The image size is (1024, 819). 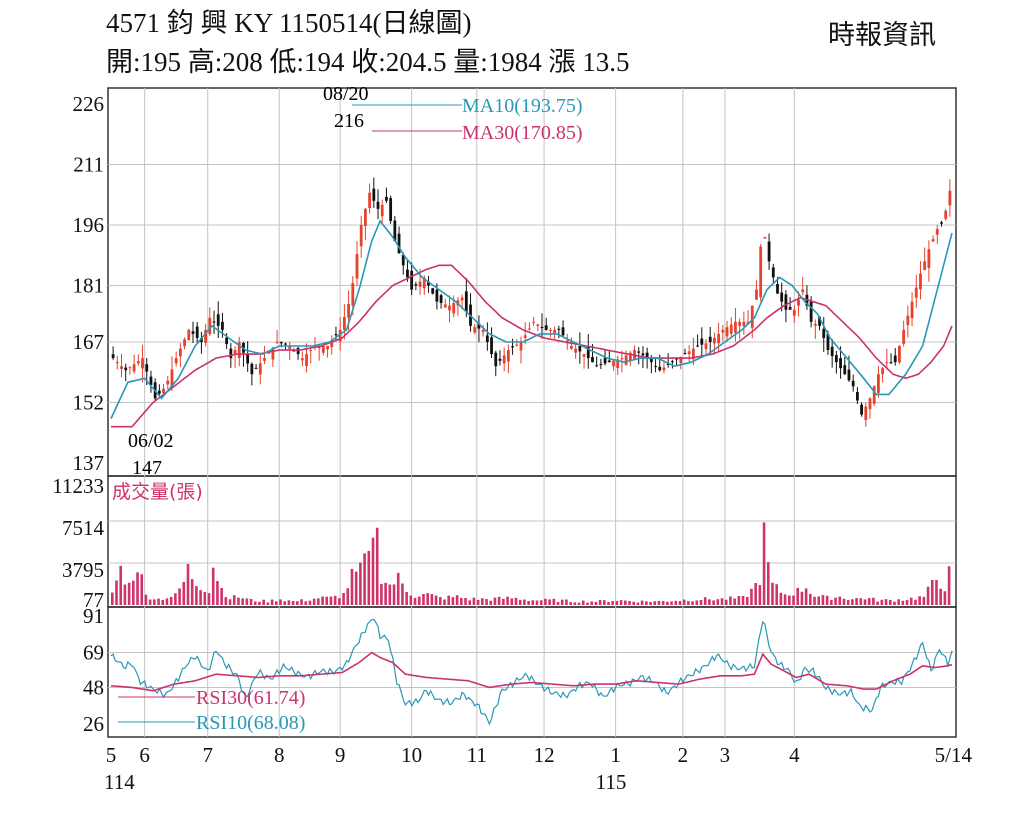 I want to click on rsi10-legend: RSI10(68.08), so click(x=250, y=723).